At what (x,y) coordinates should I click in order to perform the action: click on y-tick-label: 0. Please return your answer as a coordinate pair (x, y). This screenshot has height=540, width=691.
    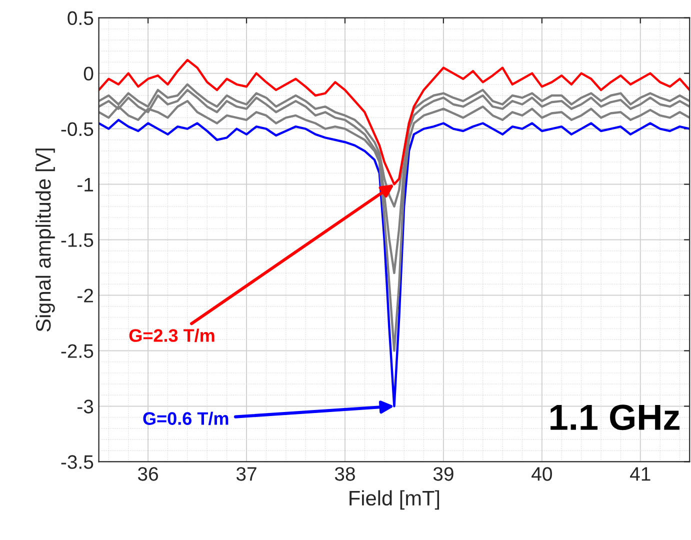
    Looking at the image, I should click on (89, 73).